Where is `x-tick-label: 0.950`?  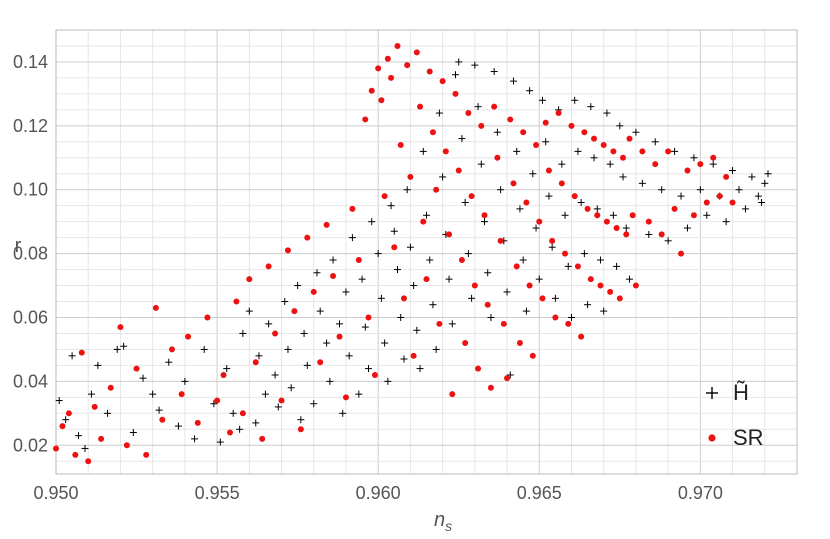 x-tick-label: 0.950 is located at coordinates (55, 493).